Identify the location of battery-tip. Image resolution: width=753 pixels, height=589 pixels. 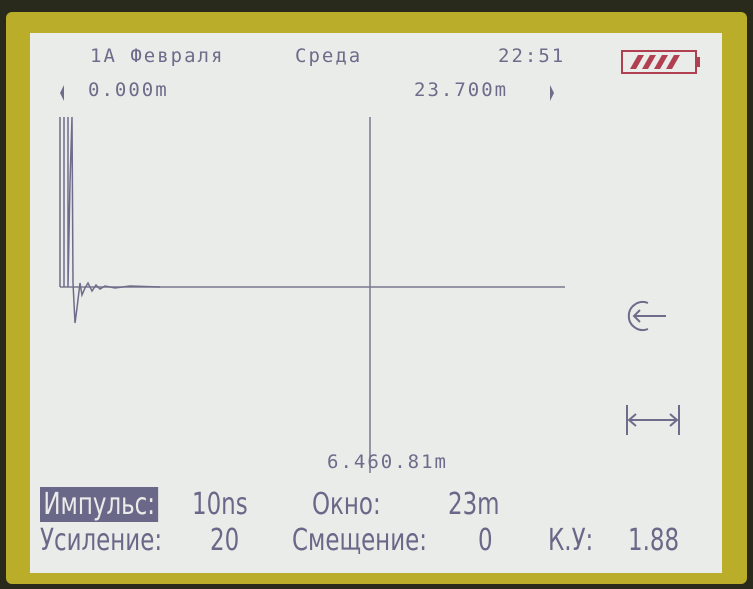
(698, 62).